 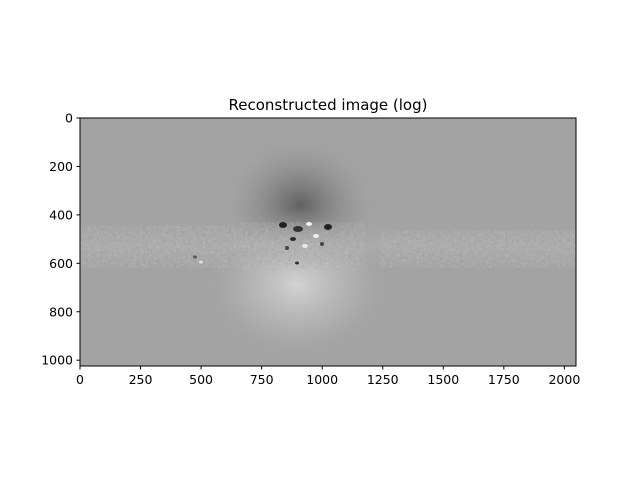 What do you see at coordinates (60, 239) in the screenshot?
I see `y-axis: 0 200 400 600 800 1000` at bounding box center [60, 239].